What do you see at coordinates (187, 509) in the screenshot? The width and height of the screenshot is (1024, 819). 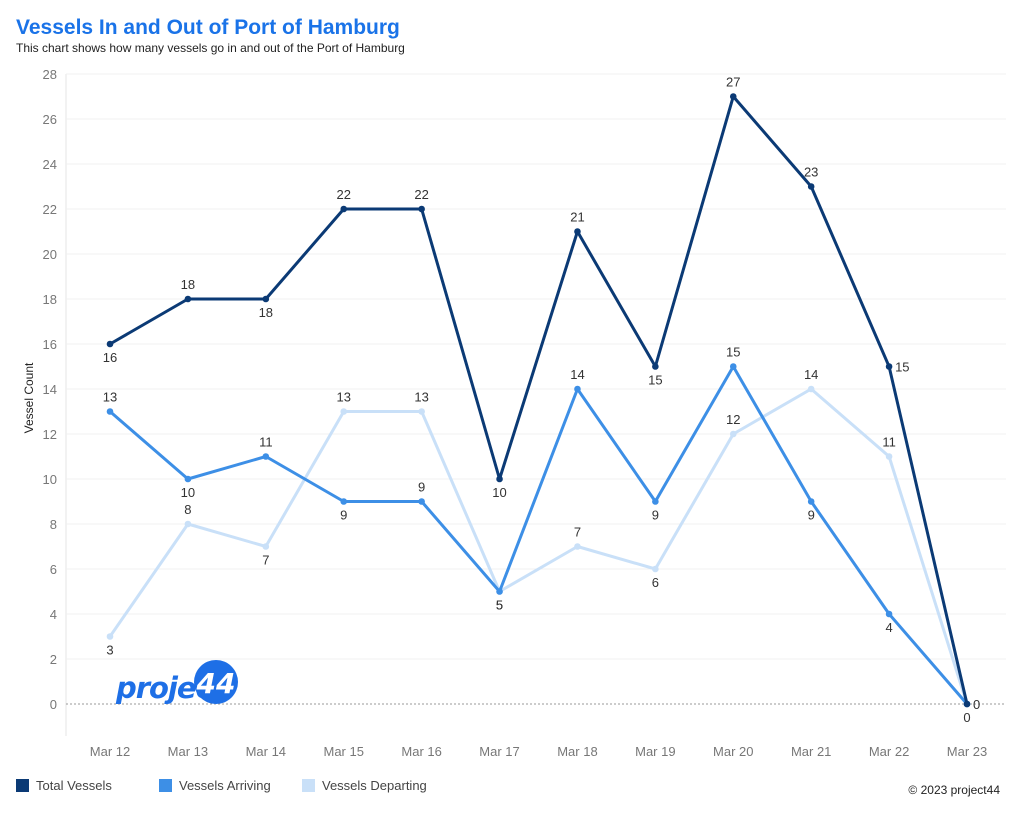 I see `data-label: 8` at bounding box center [187, 509].